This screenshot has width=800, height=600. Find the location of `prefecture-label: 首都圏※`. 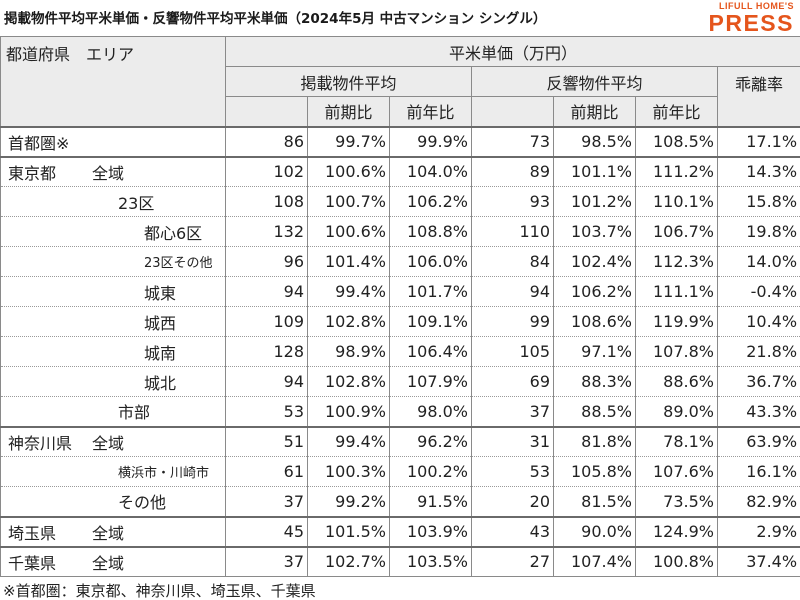

prefecture-label: 首都圏※ is located at coordinates (39, 143).